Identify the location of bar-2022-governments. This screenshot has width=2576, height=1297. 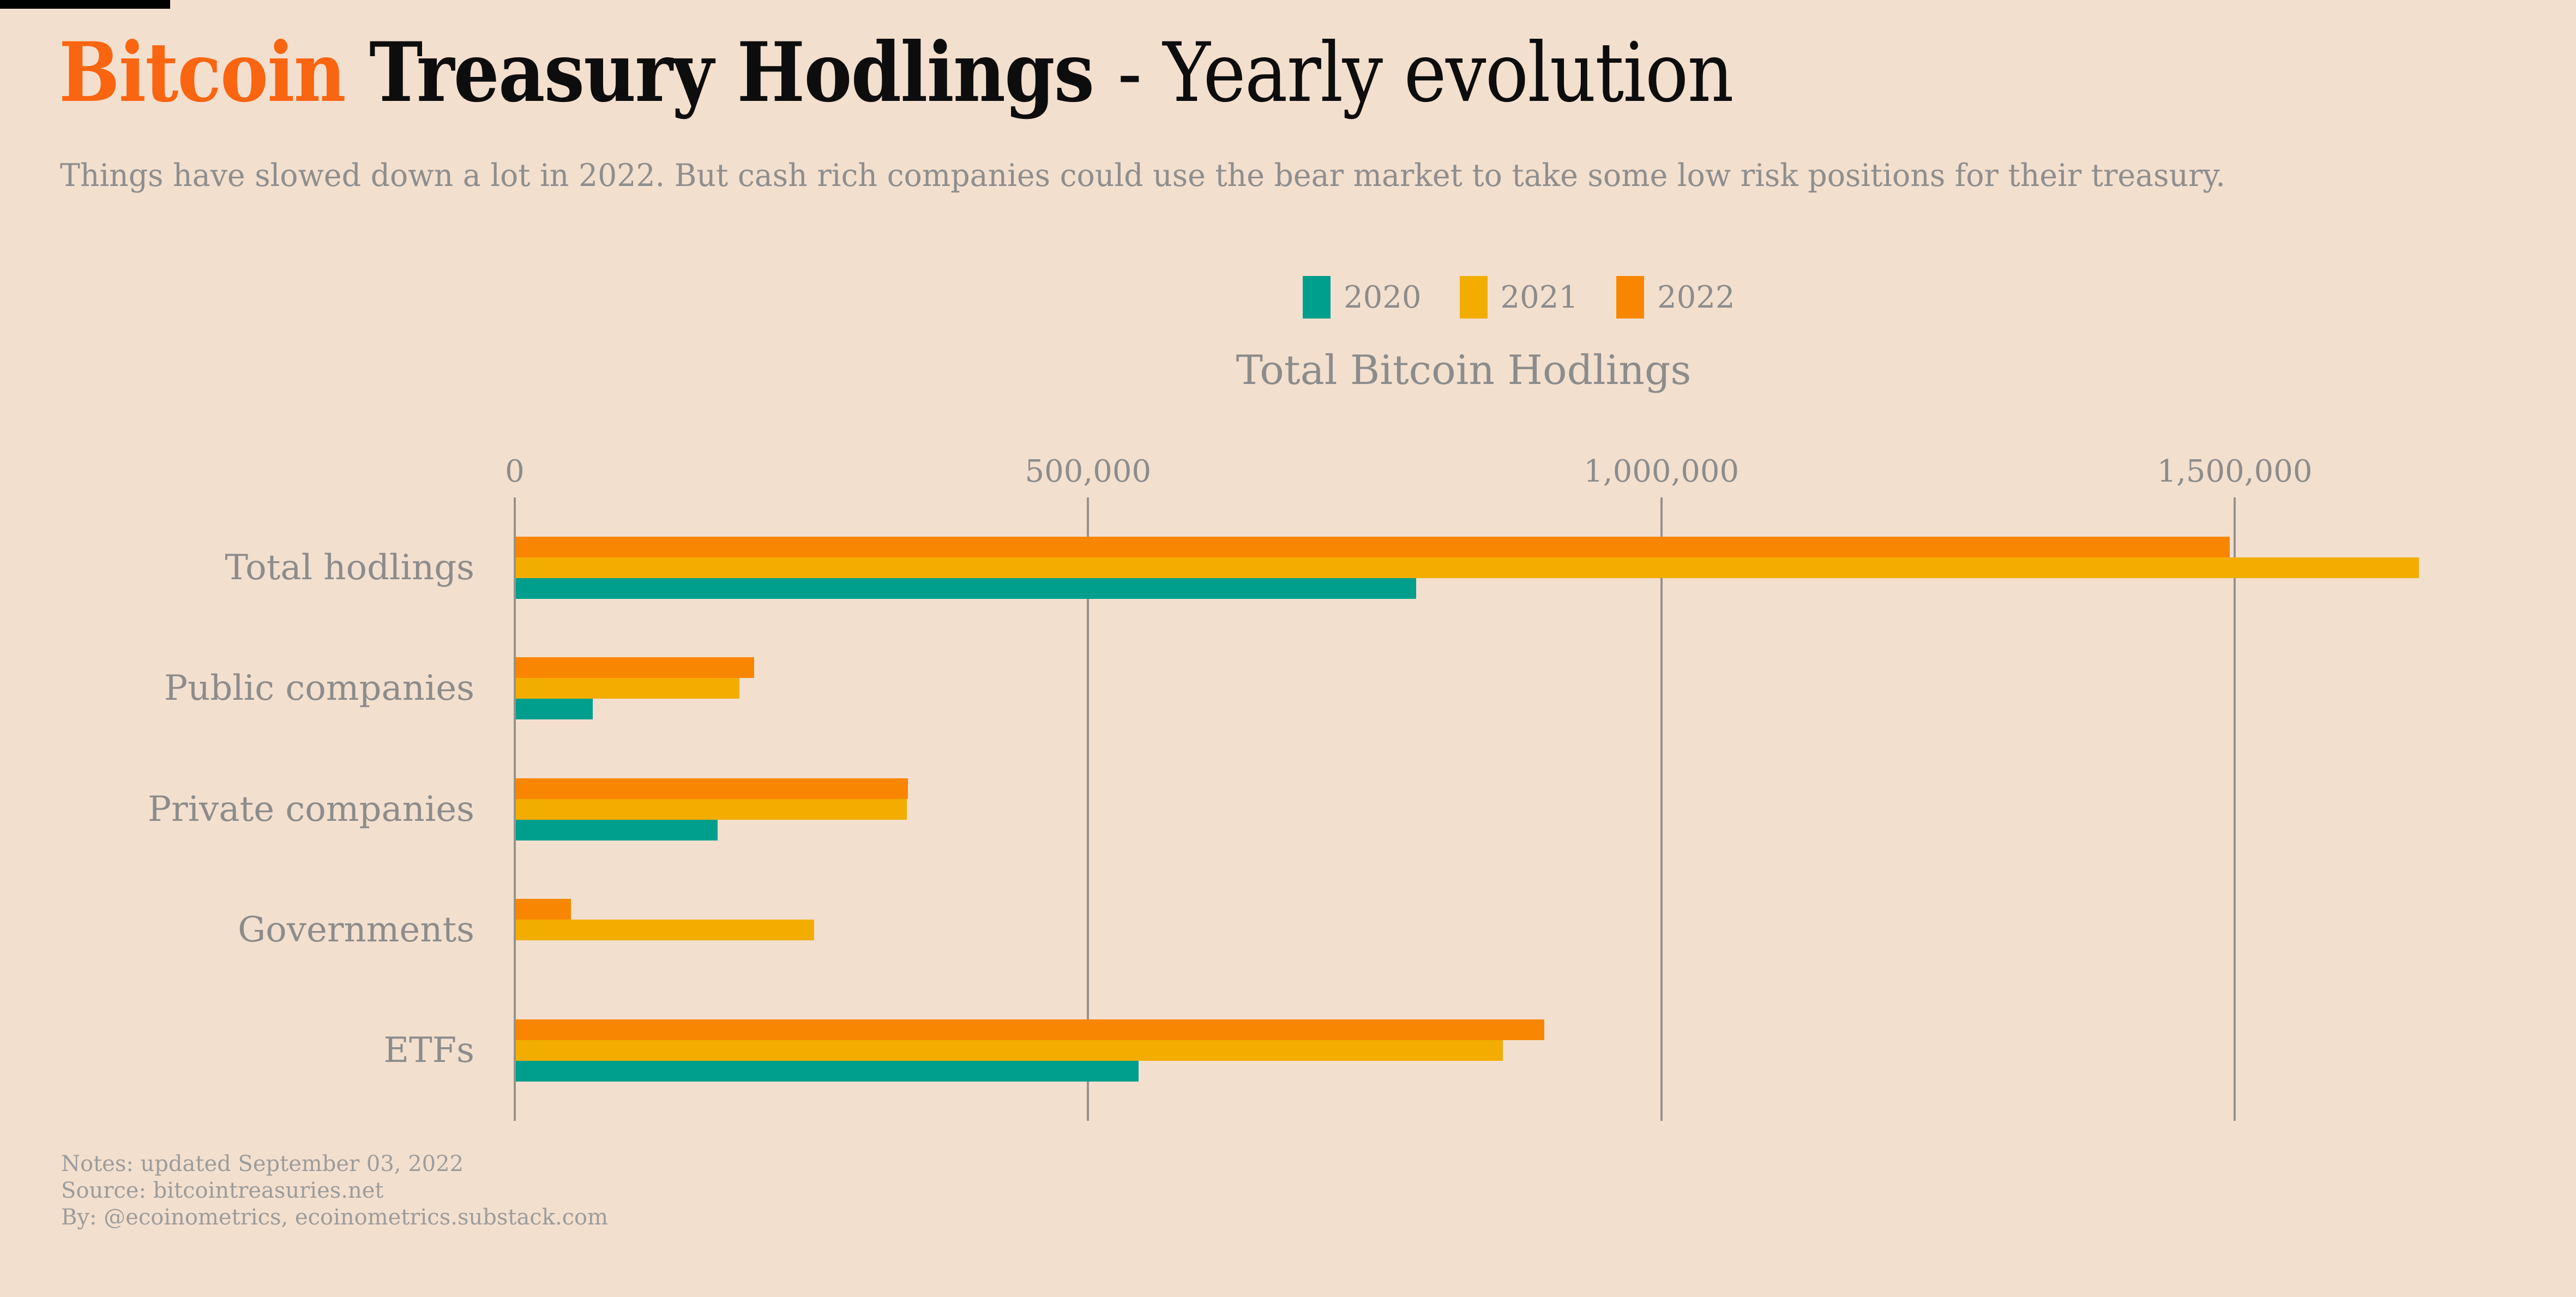
(543, 909).